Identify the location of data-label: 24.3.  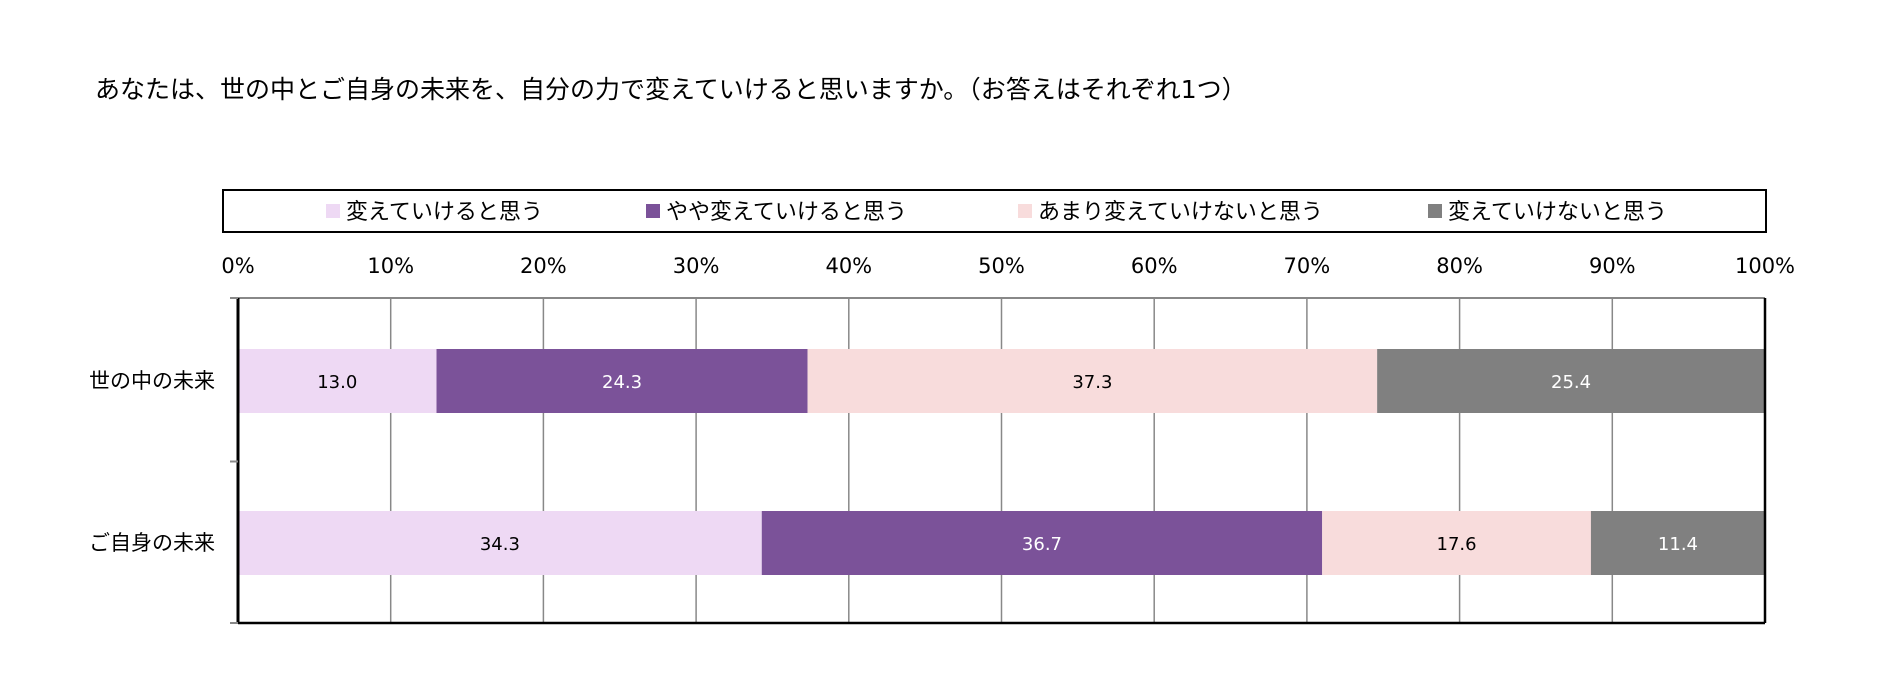
(622, 382).